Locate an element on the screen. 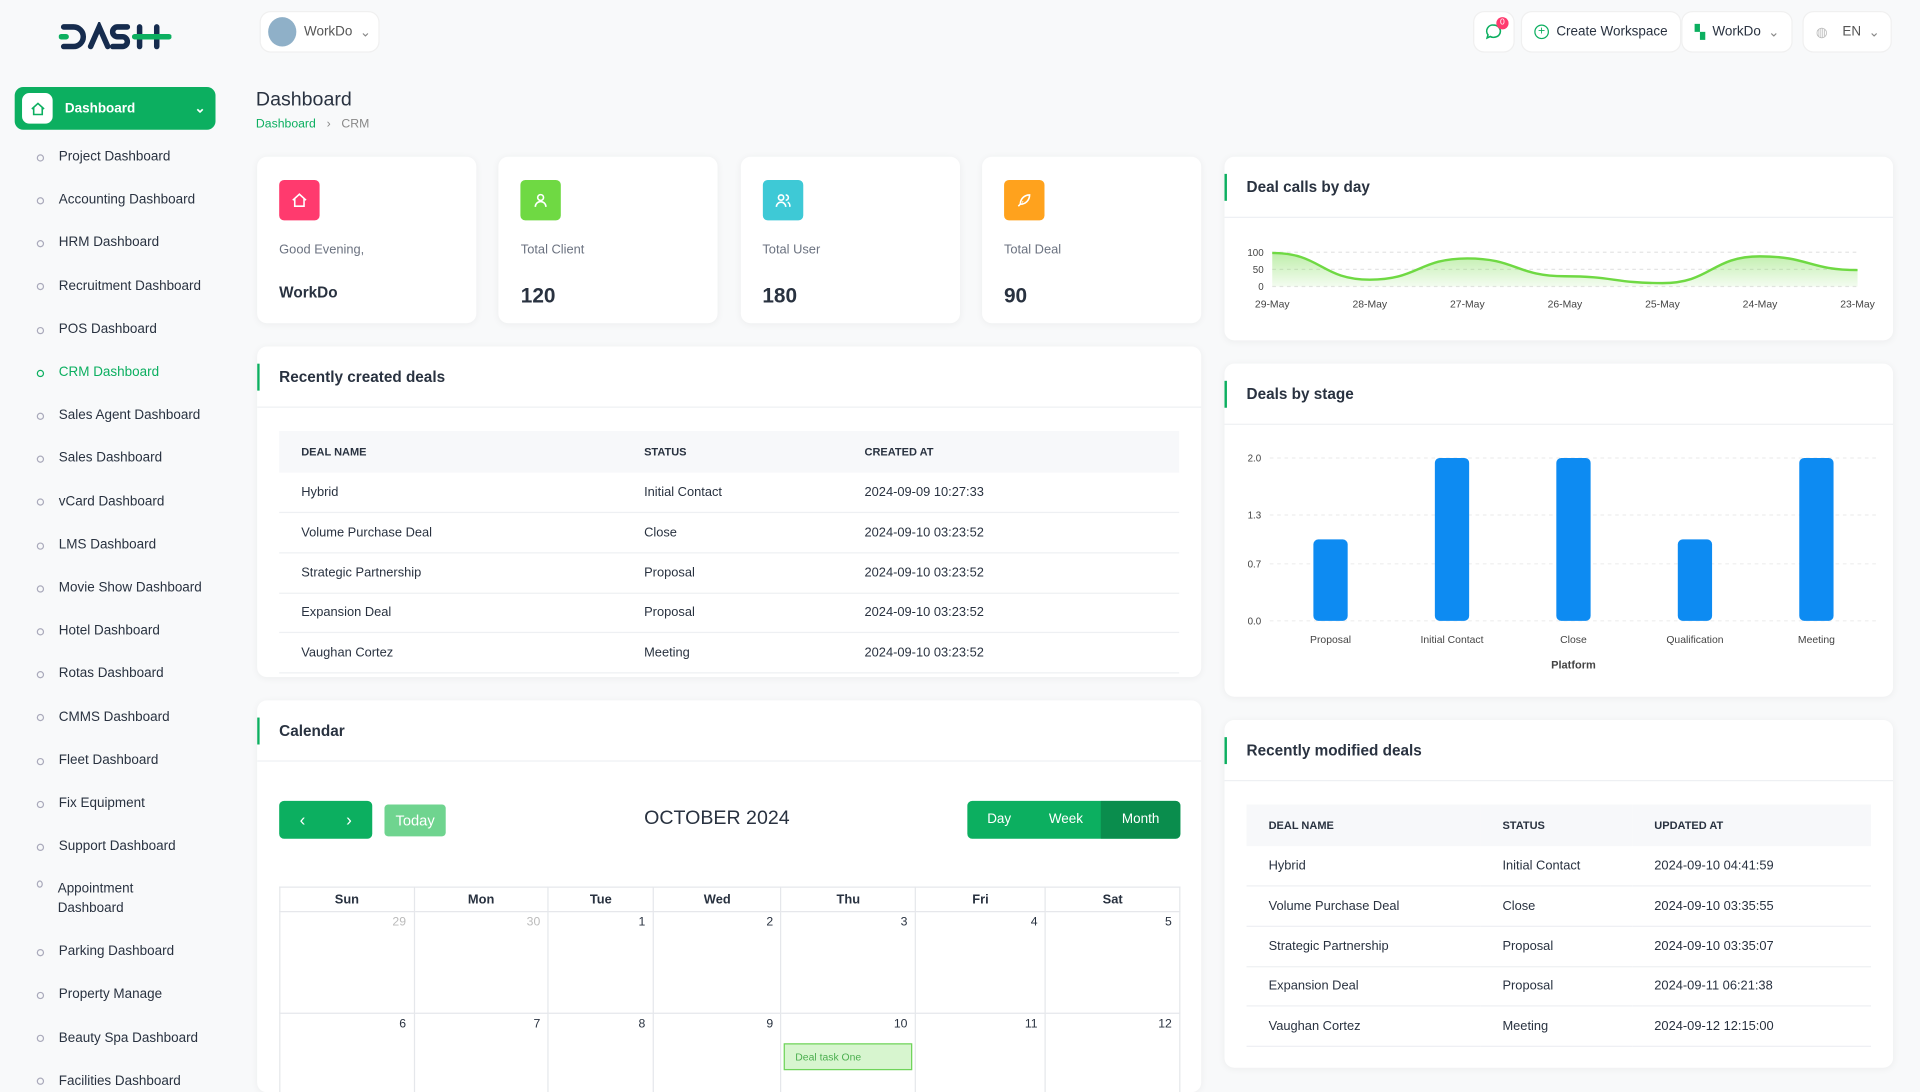  day-number: 1 is located at coordinates (642, 922).